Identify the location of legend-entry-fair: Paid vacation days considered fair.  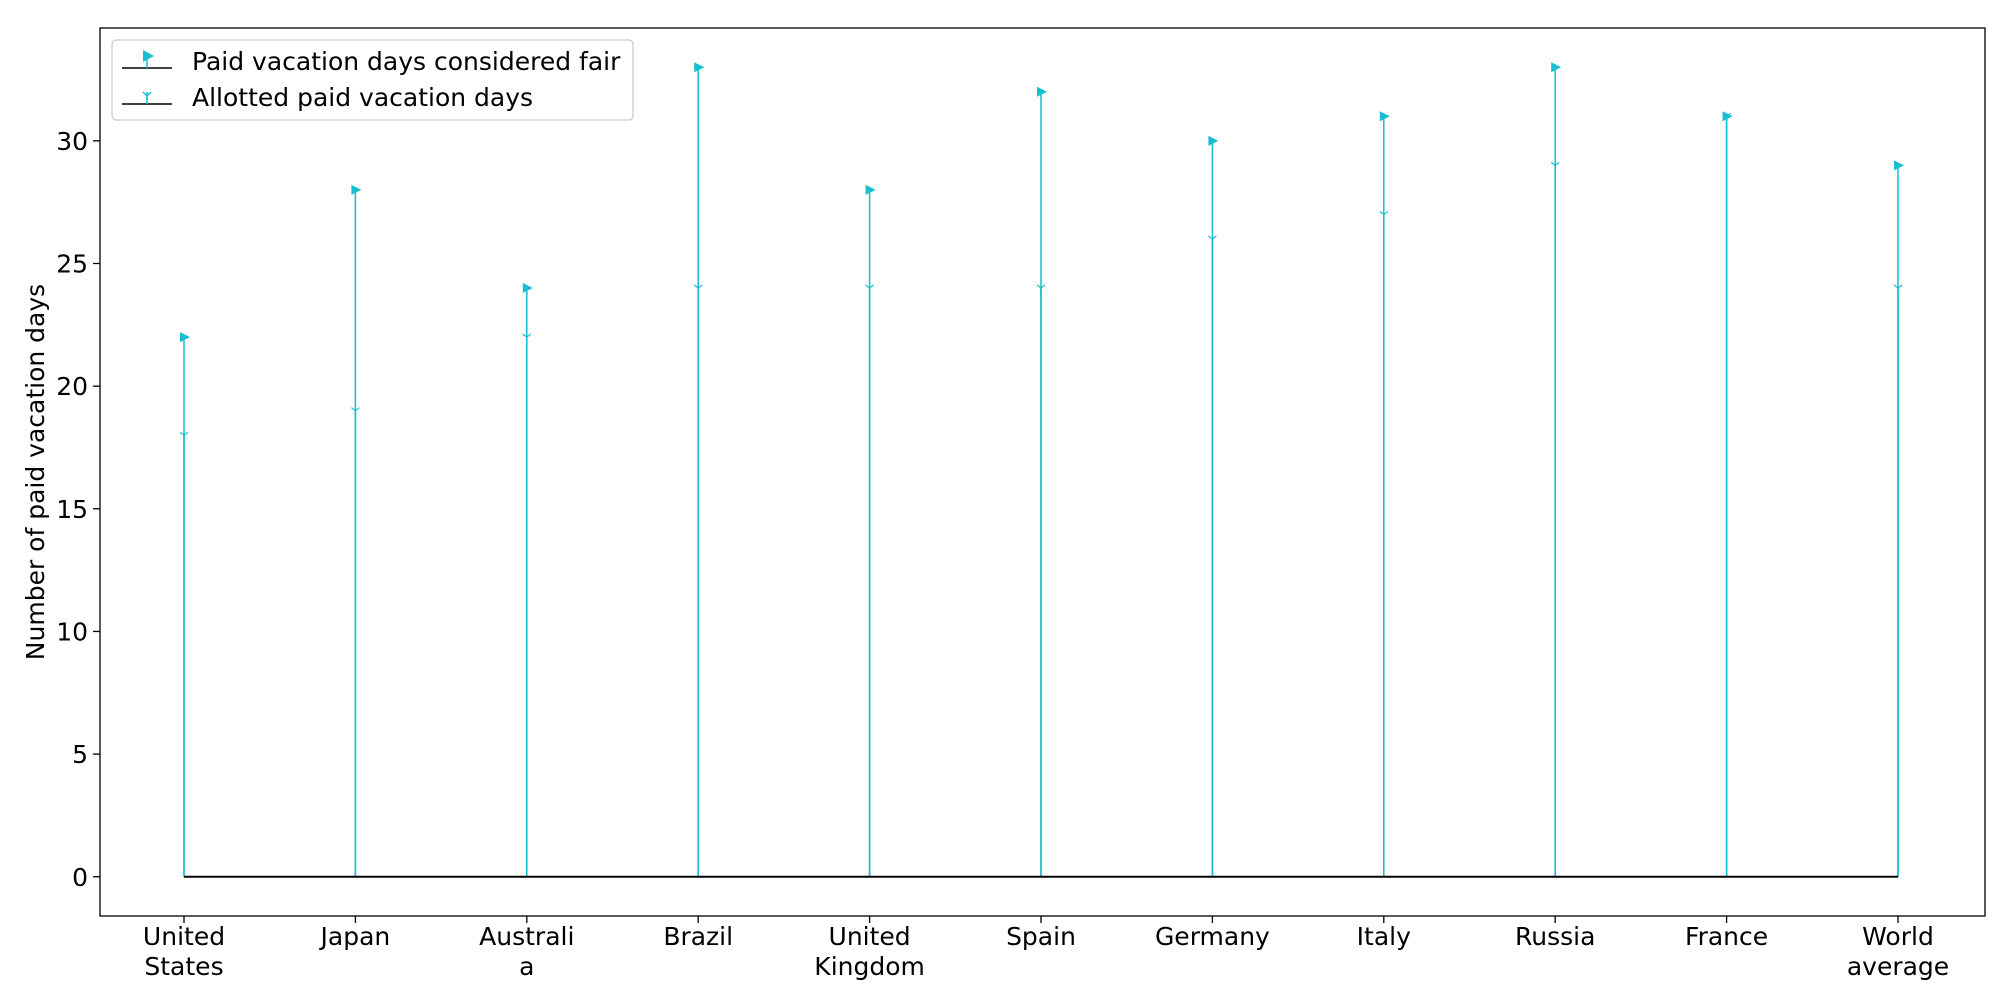
(371, 61).